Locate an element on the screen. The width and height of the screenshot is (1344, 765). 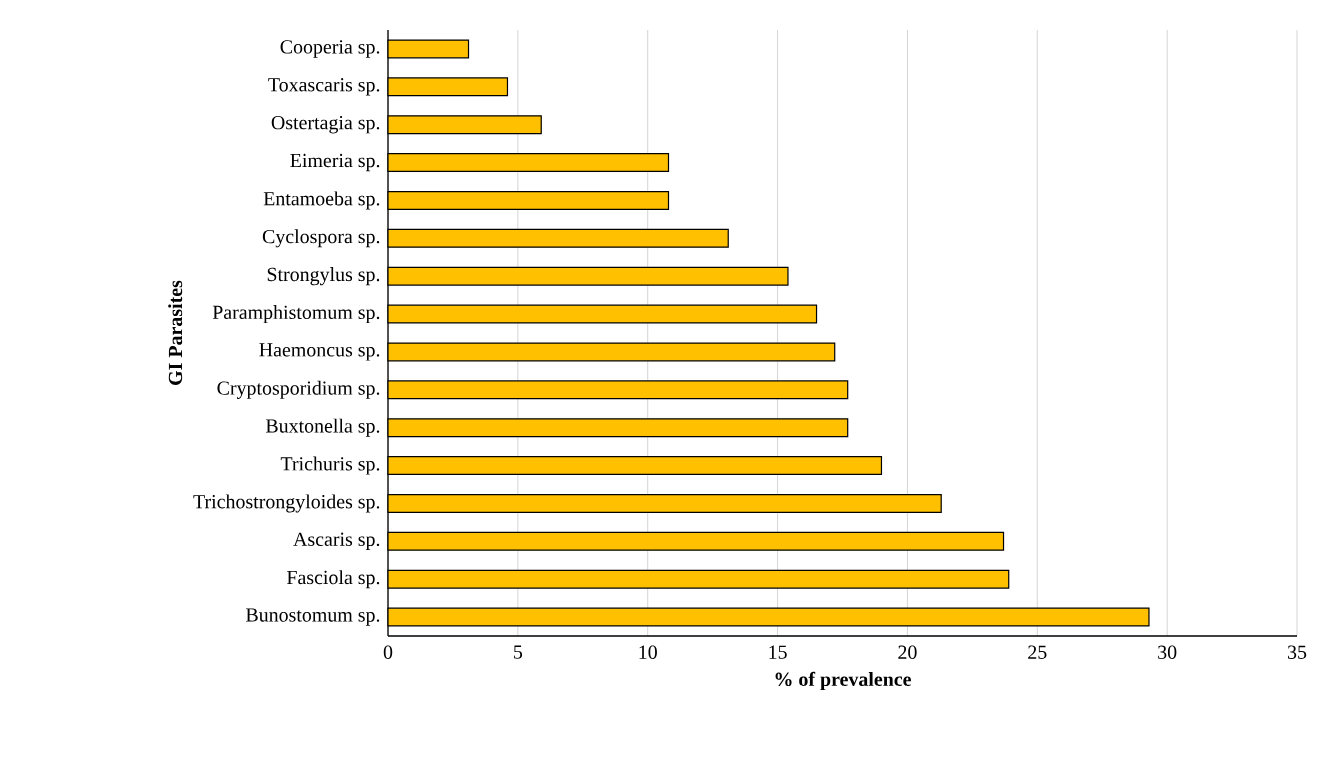
y-tick-label: Haemoncus sp. is located at coordinates (319, 352).